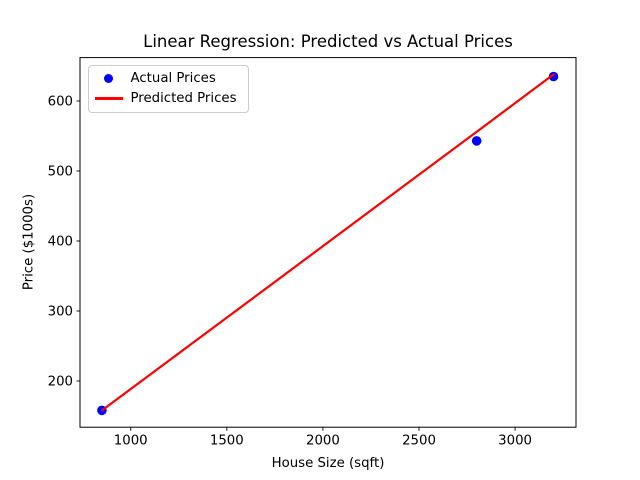 This screenshot has width=640, height=480. Describe the element at coordinates (323, 441) in the screenshot. I see `x-tick-label: 2000` at that location.